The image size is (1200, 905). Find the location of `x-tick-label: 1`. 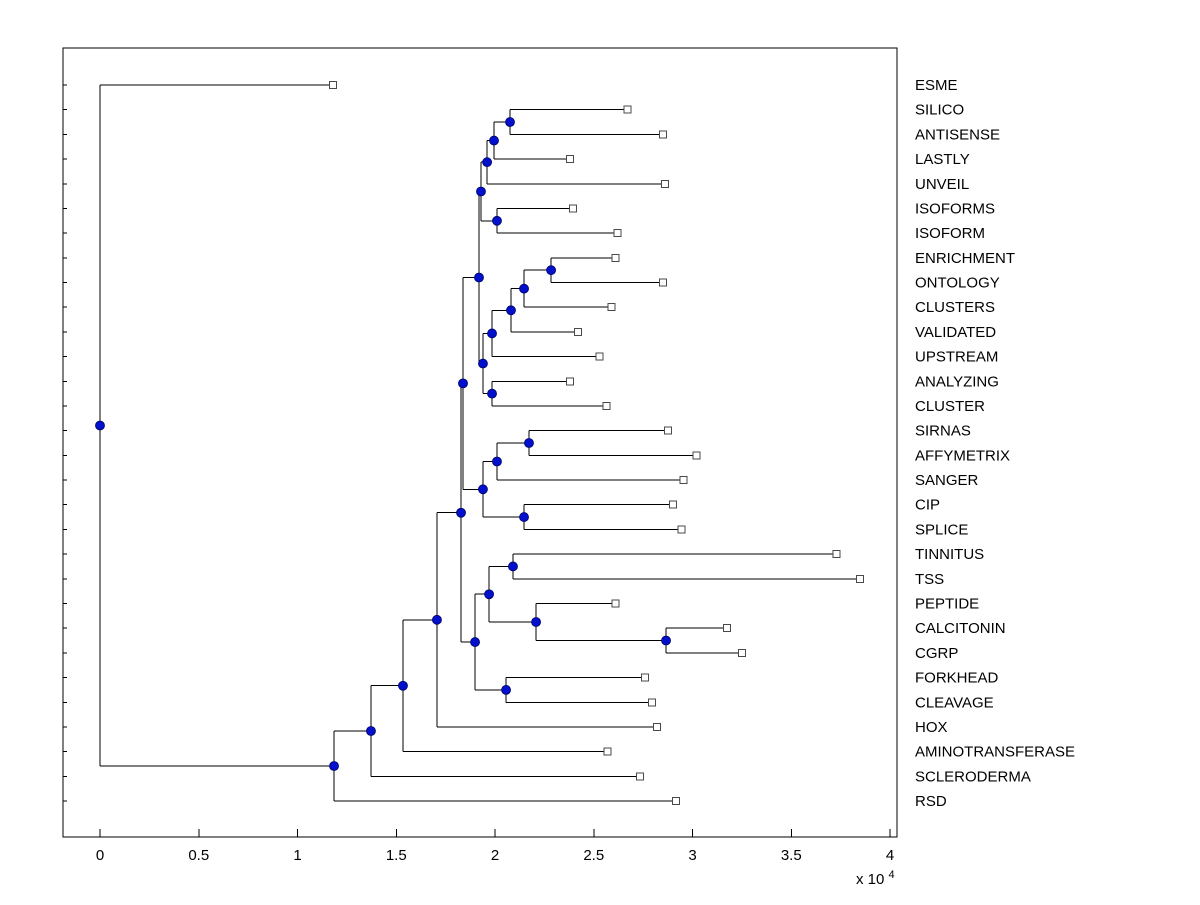

x-tick-label: 1 is located at coordinates (297, 855).